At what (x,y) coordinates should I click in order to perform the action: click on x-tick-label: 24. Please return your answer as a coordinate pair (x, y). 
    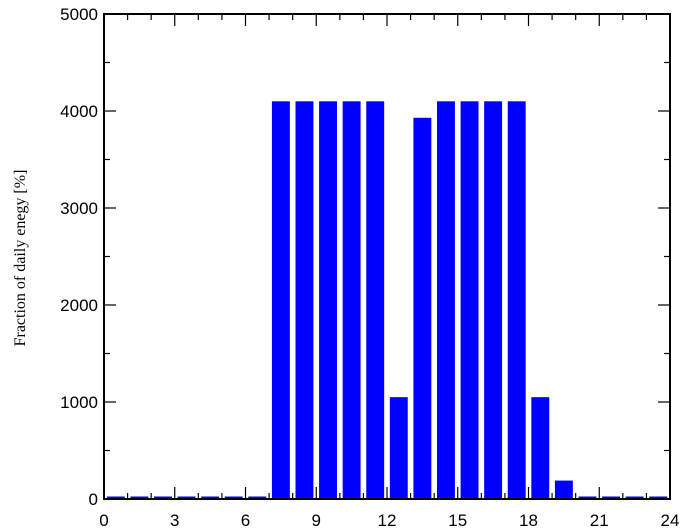
    Looking at the image, I should click on (670, 520).